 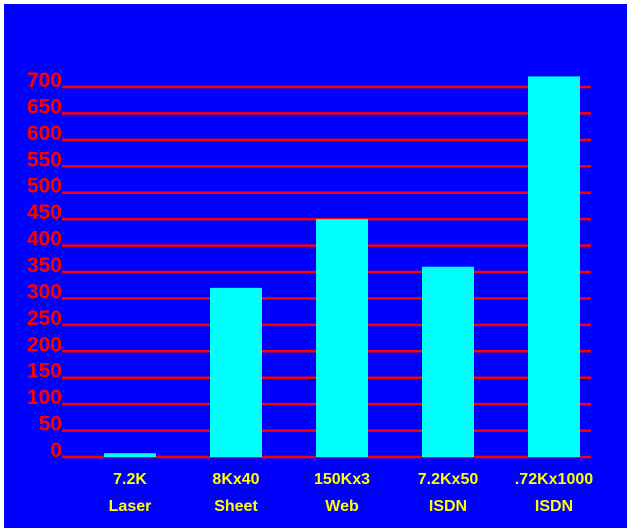 What do you see at coordinates (130, 506) in the screenshot?
I see `x-tick-label-0-line-2: Laser` at bounding box center [130, 506].